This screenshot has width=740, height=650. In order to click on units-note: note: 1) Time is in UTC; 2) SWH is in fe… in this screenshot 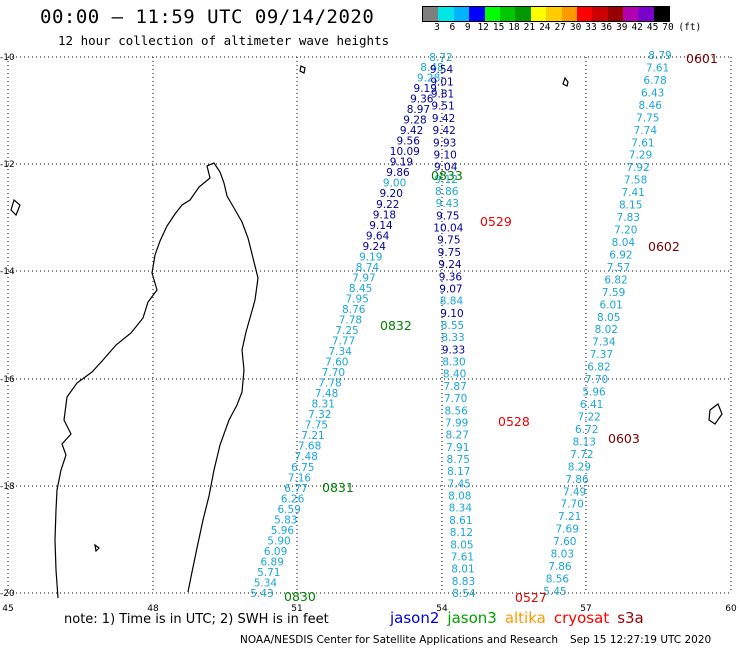, I will do `click(196, 619)`.